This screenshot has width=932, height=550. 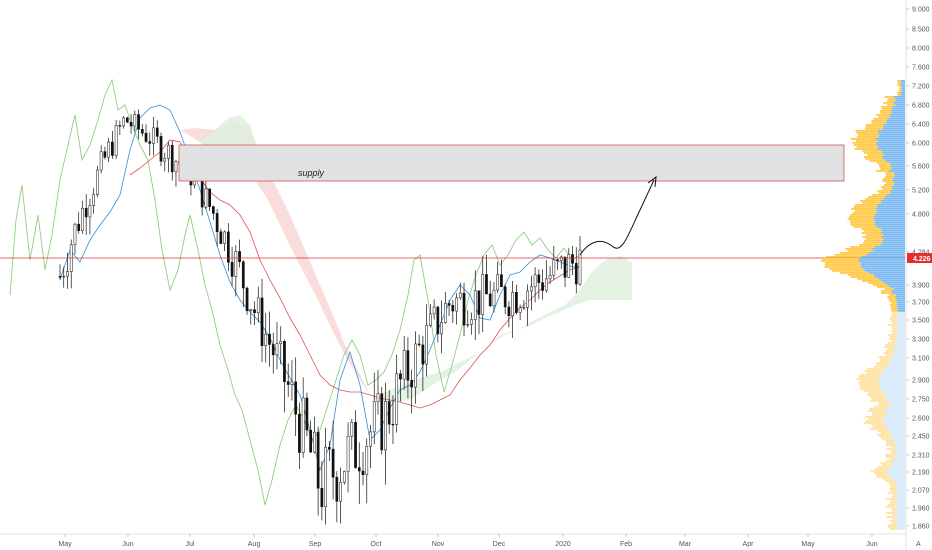 I want to click on supply-zone: supply, so click(x=511, y=163).